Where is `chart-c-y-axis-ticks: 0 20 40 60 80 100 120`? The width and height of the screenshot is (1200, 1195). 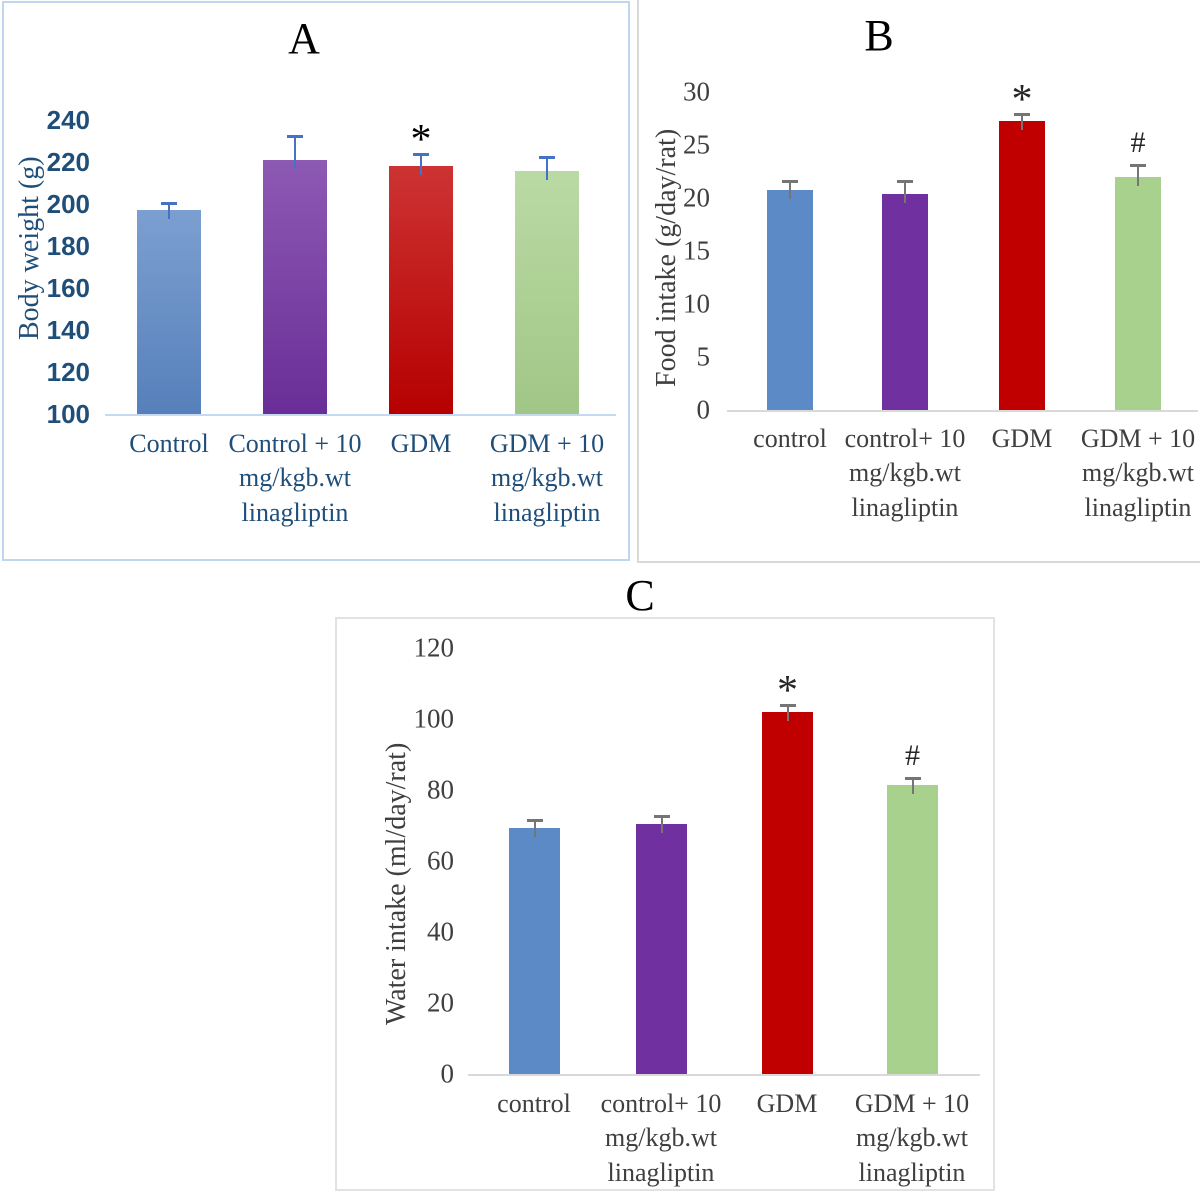
chart-c-y-axis-ticks: 0 20 40 60 80 100 120 is located at coordinates (419, 860).